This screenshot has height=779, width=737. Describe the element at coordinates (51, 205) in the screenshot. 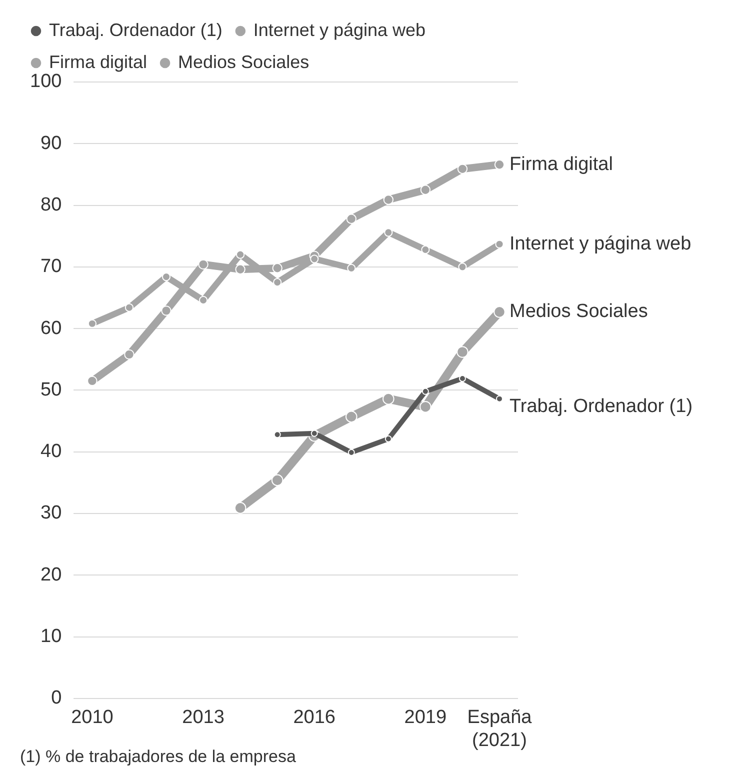

I see `y-tick-label: 80` at that location.